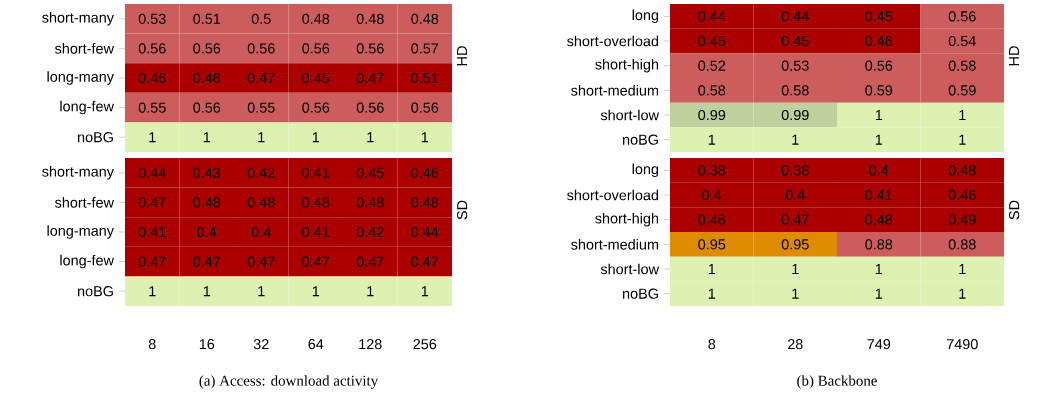 The height and width of the screenshot is (405, 1054). What do you see at coordinates (712, 344) in the screenshot?
I see `x-tick-label: 8` at bounding box center [712, 344].